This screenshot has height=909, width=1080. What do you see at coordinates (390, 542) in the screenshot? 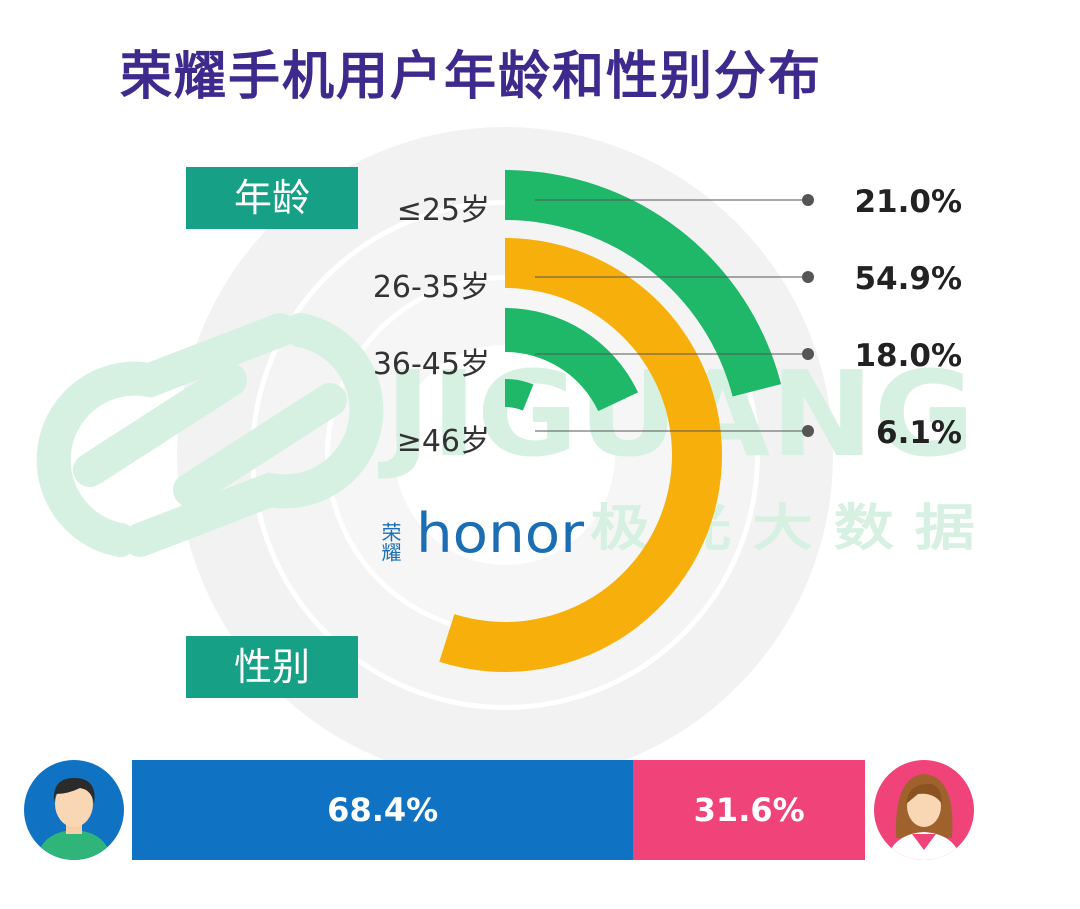
I see `brand-cn: 荣耀` at bounding box center [390, 542].